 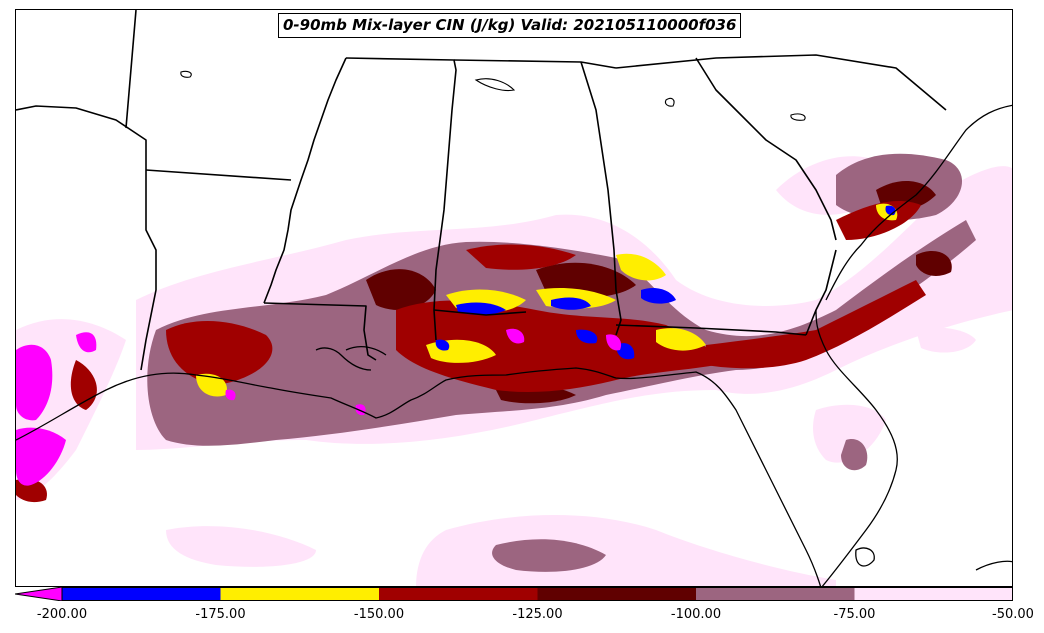 What do you see at coordinates (854, 614) in the screenshot?
I see `colorbar-tick-label: -75.00` at bounding box center [854, 614].